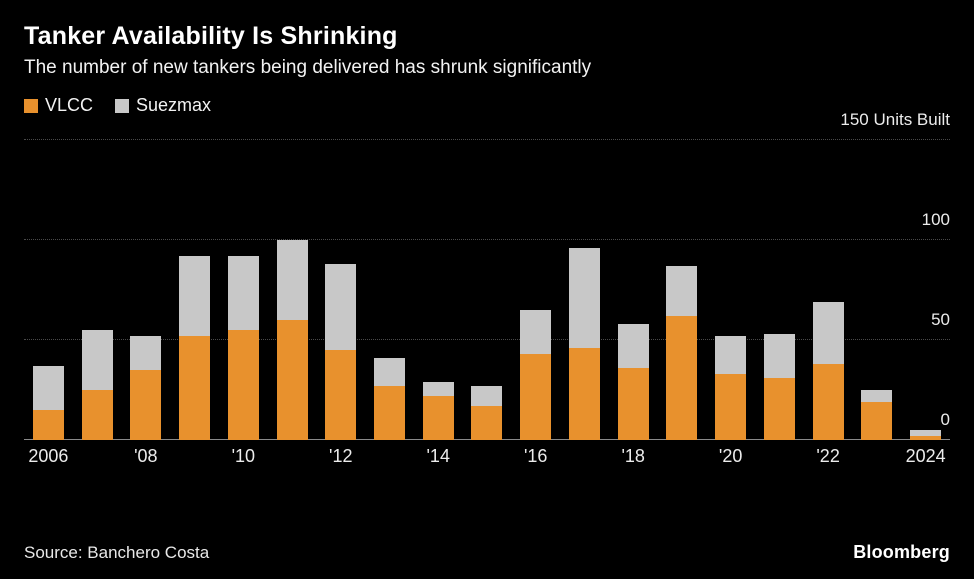  Describe the element at coordinates (122, 105) in the screenshot. I see `suezmax-swatch-icon` at that location.